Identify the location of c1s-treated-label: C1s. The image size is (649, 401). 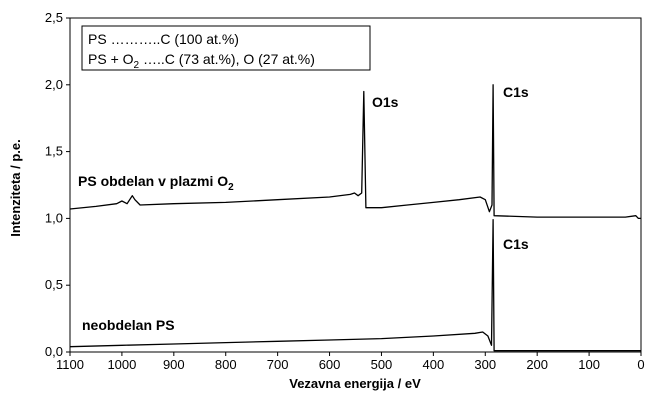
(516, 92).